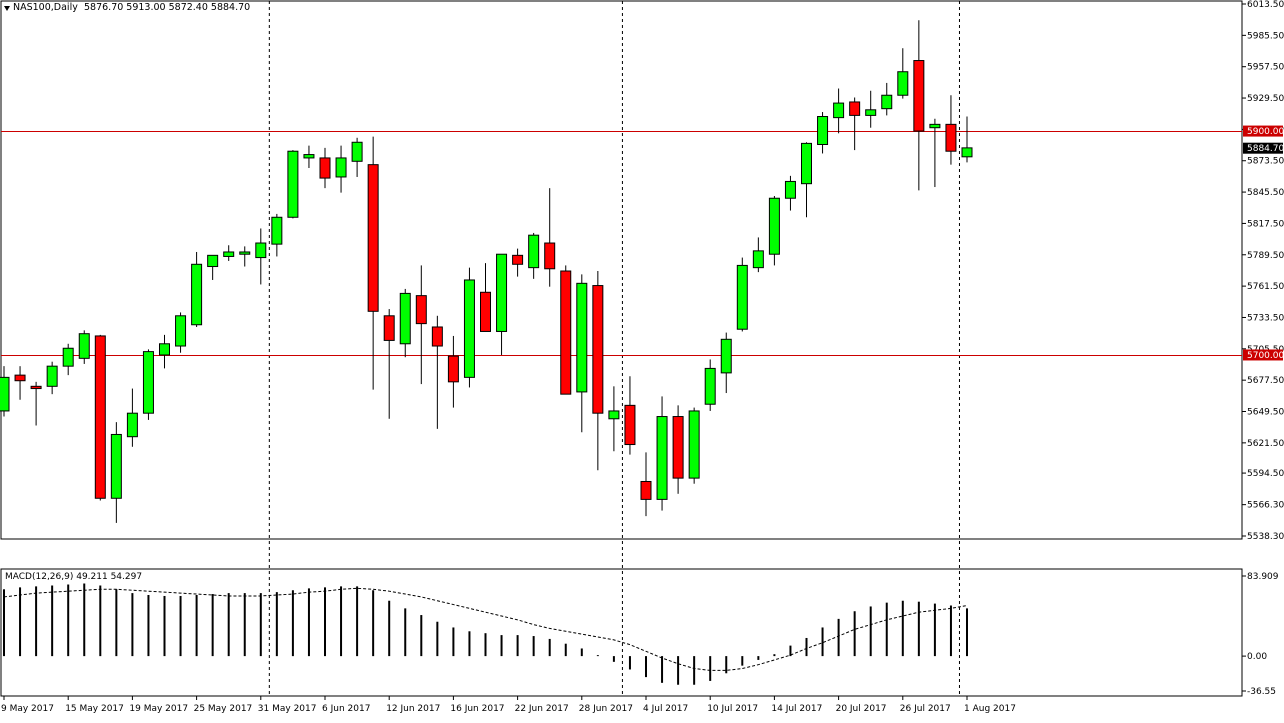 The width and height of the screenshot is (1284, 723). I want to click on price-tick-label: 5873.50, so click(1265, 162).